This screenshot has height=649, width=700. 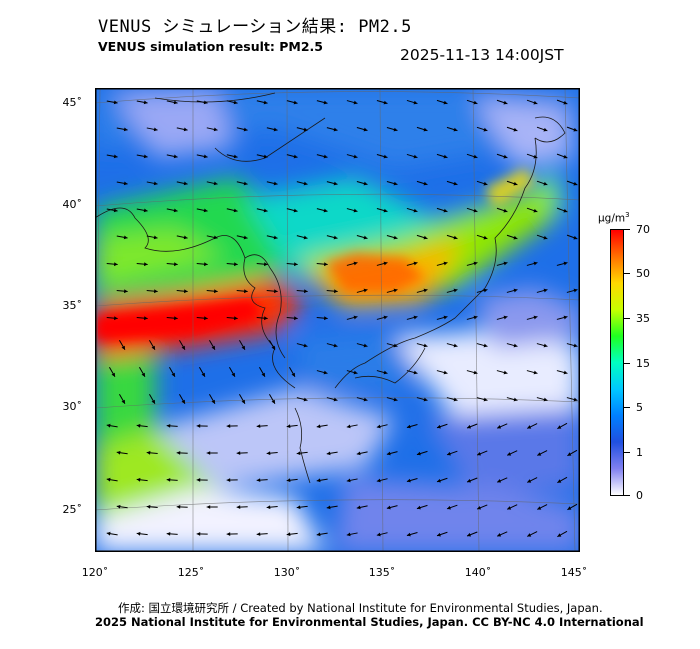 What do you see at coordinates (643, 273) in the screenshot?
I see `colorbar-tick-50: 50` at bounding box center [643, 273].